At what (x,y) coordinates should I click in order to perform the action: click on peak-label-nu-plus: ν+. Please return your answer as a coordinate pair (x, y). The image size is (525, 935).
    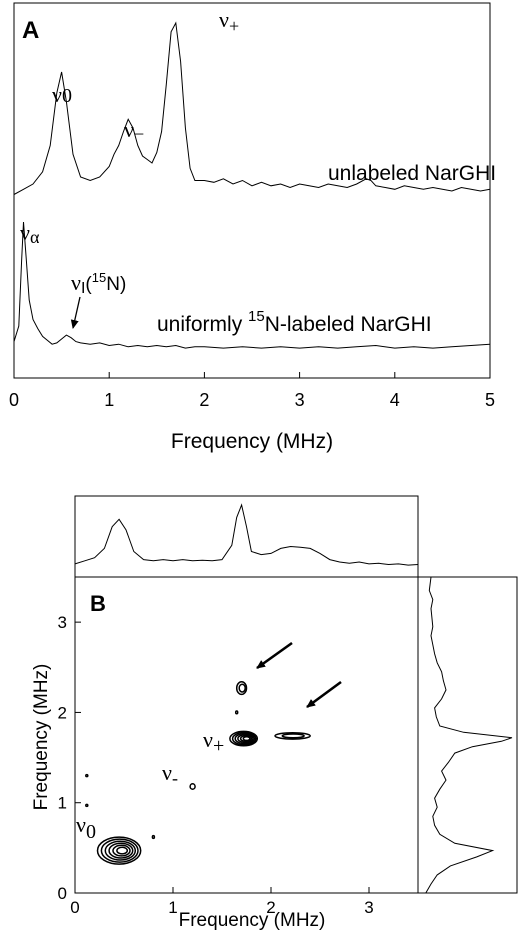
    Looking at the image, I should click on (229, 21).